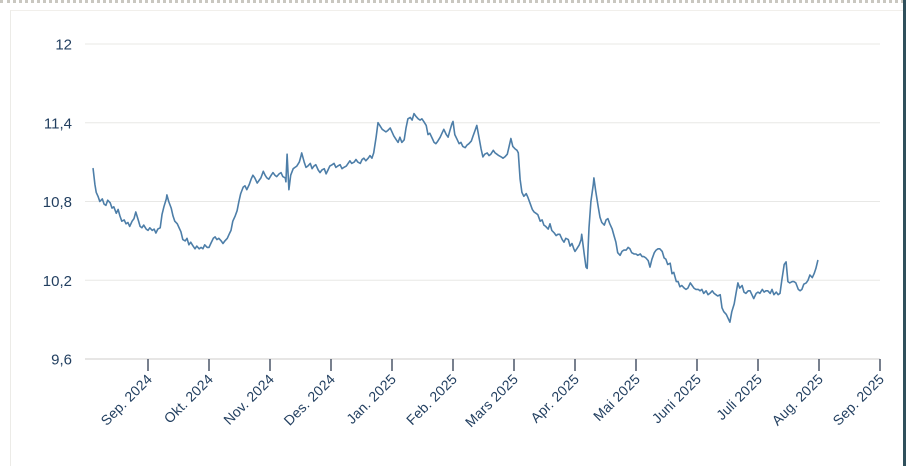  I want to click on x-axis-label: Feb. 2025, so click(431, 399).